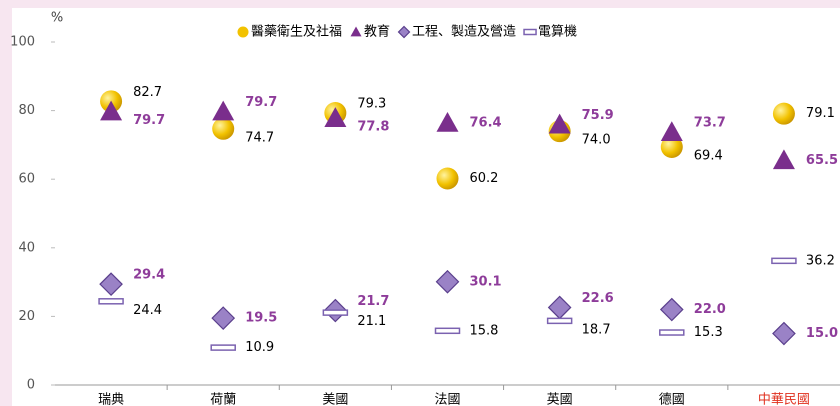 Image resolution: width=840 pixels, height=406 pixels. What do you see at coordinates (484, 178) in the screenshot?
I see `value-label: 60.2` at bounding box center [484, 178].